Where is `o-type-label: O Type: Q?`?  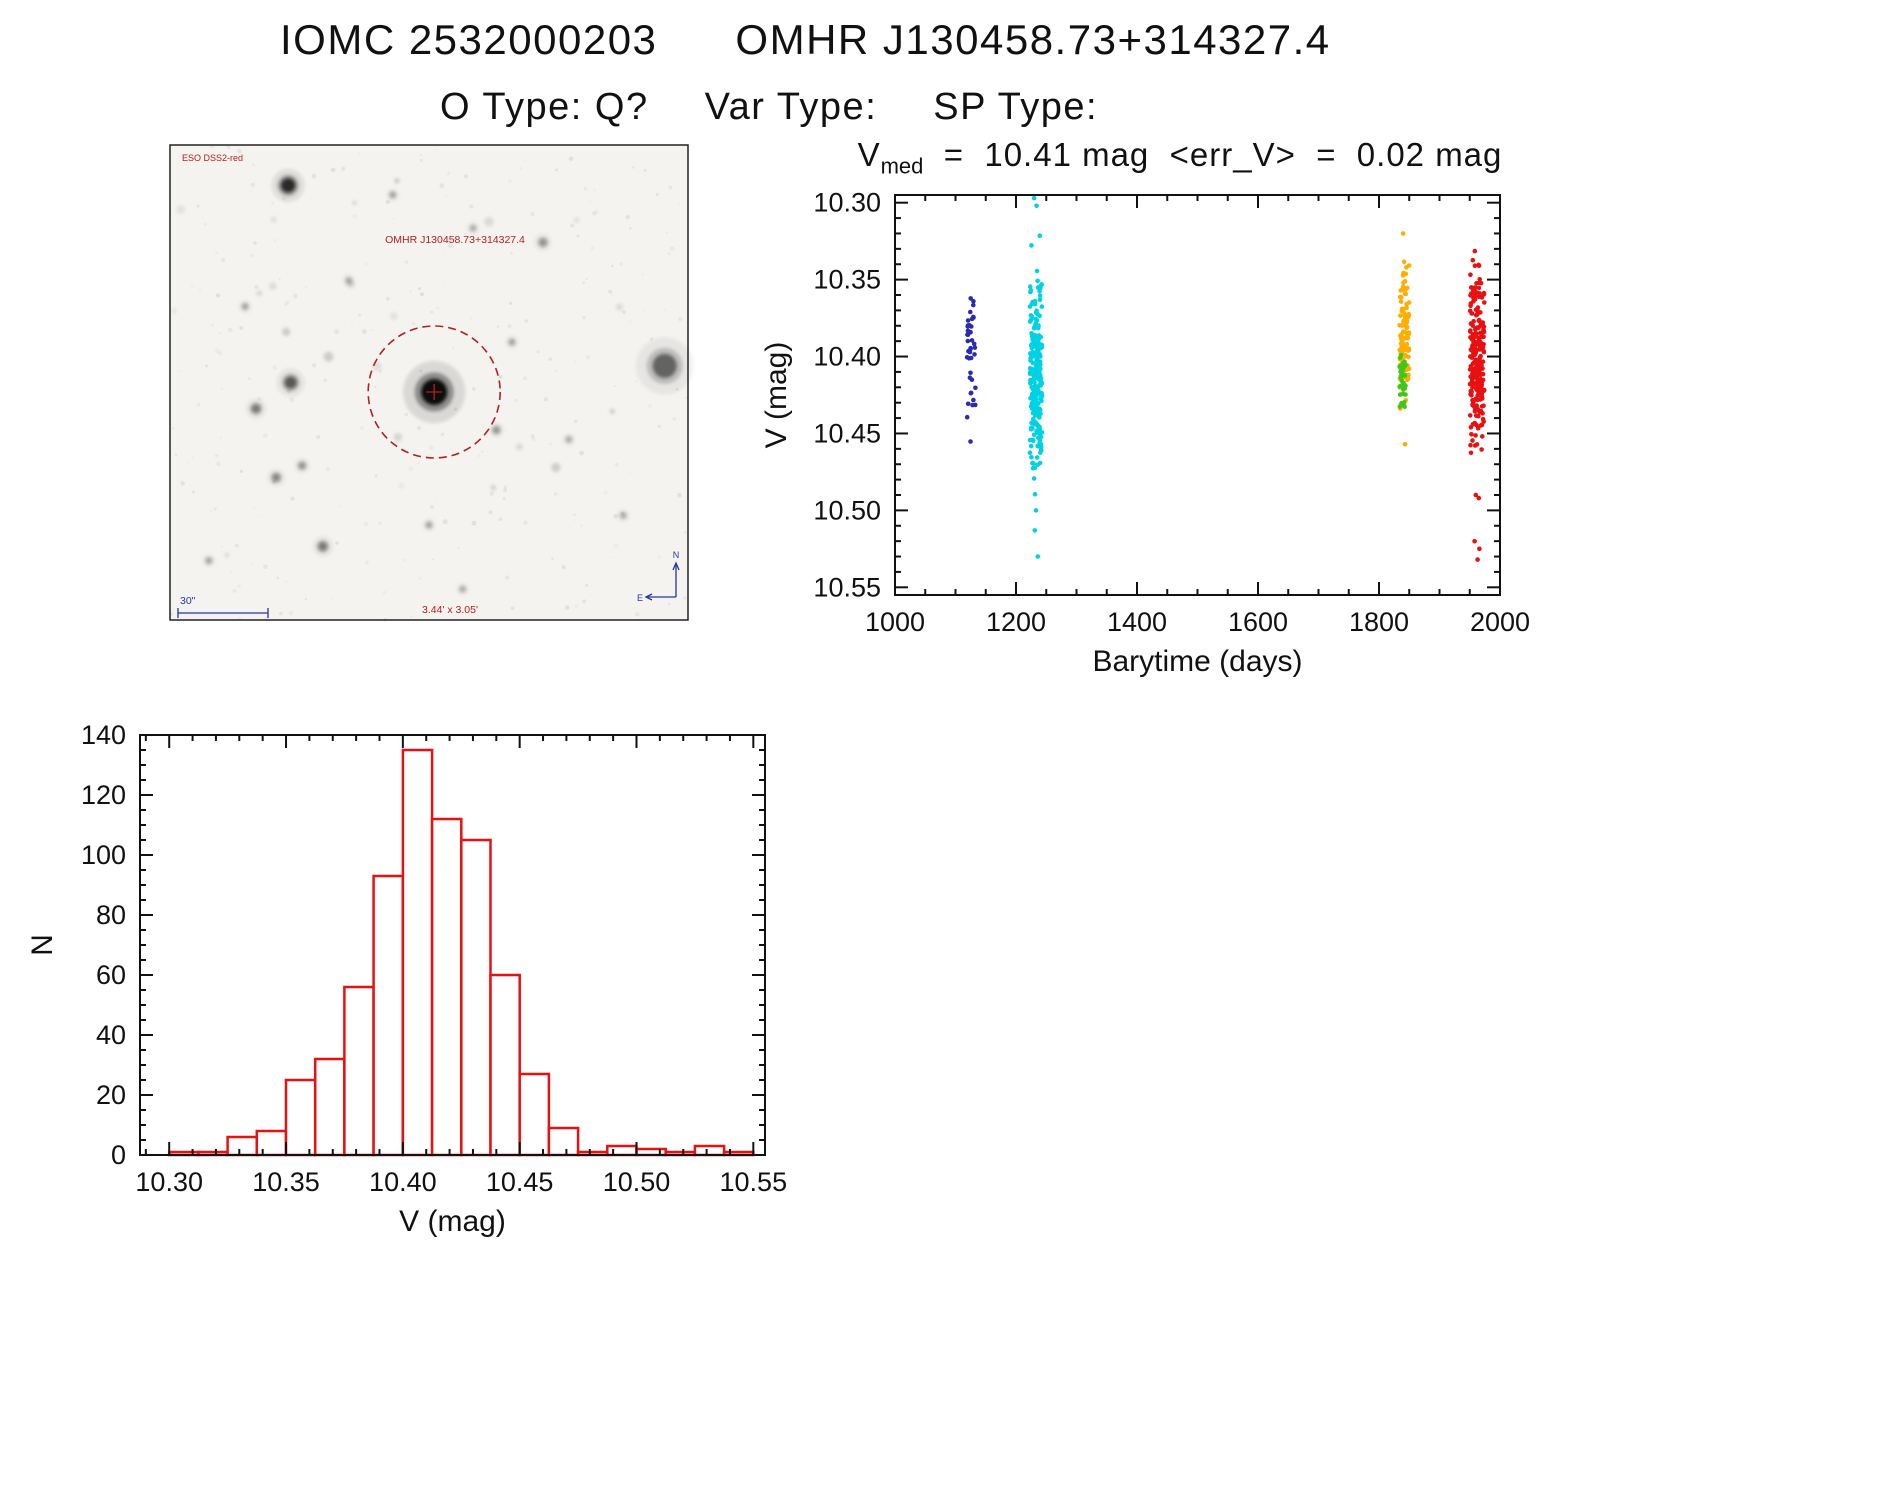
o-type-label: O Type: Q? is located at coordinates (544, 107).